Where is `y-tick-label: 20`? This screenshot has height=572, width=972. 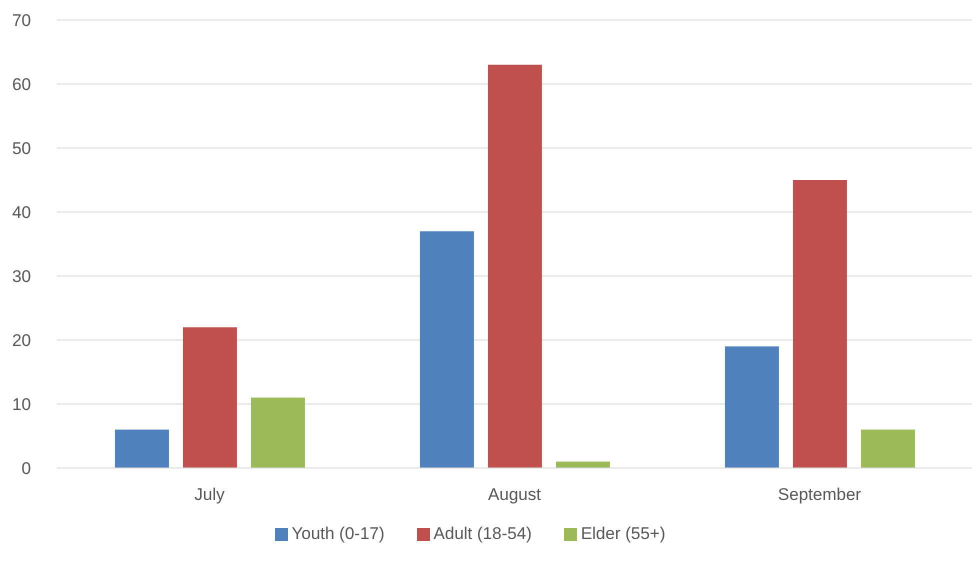
y-tick-label: 20 is located at coordinates (21, 340).